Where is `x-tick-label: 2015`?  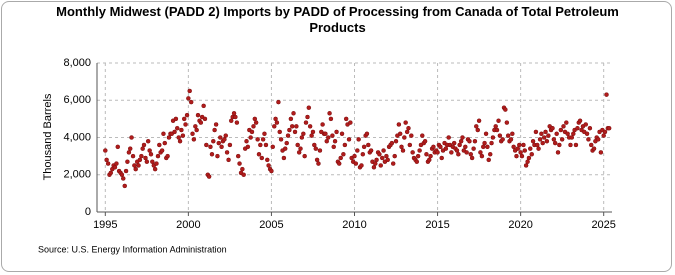 x-tick-label: 2015 is located at coordinates (437, 225).